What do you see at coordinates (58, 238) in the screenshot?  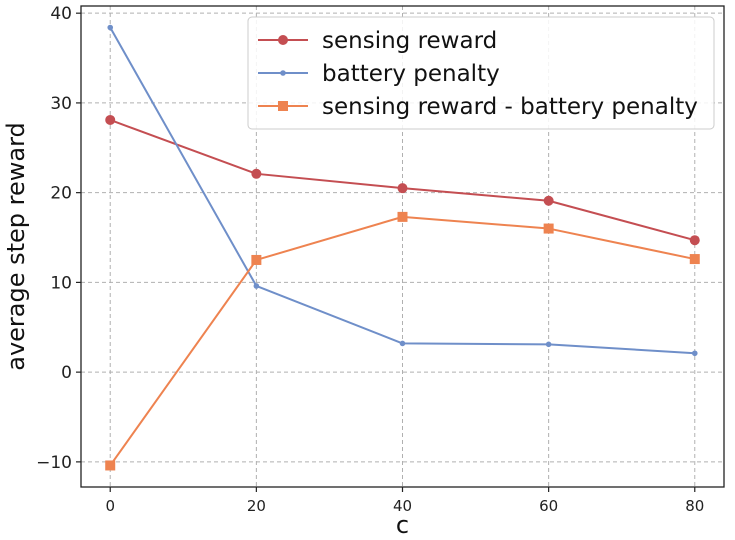 I see `y-axis-ticks: −10 0 10 20 30 40` at bounding box center [58, 238].